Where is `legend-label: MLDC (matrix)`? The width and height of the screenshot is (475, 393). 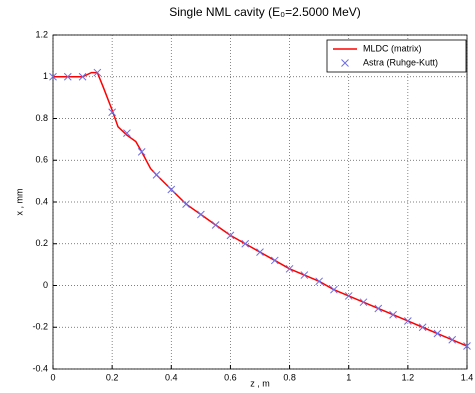 legend-label: MLDC (matrix) is located at coordinates (392, 48).